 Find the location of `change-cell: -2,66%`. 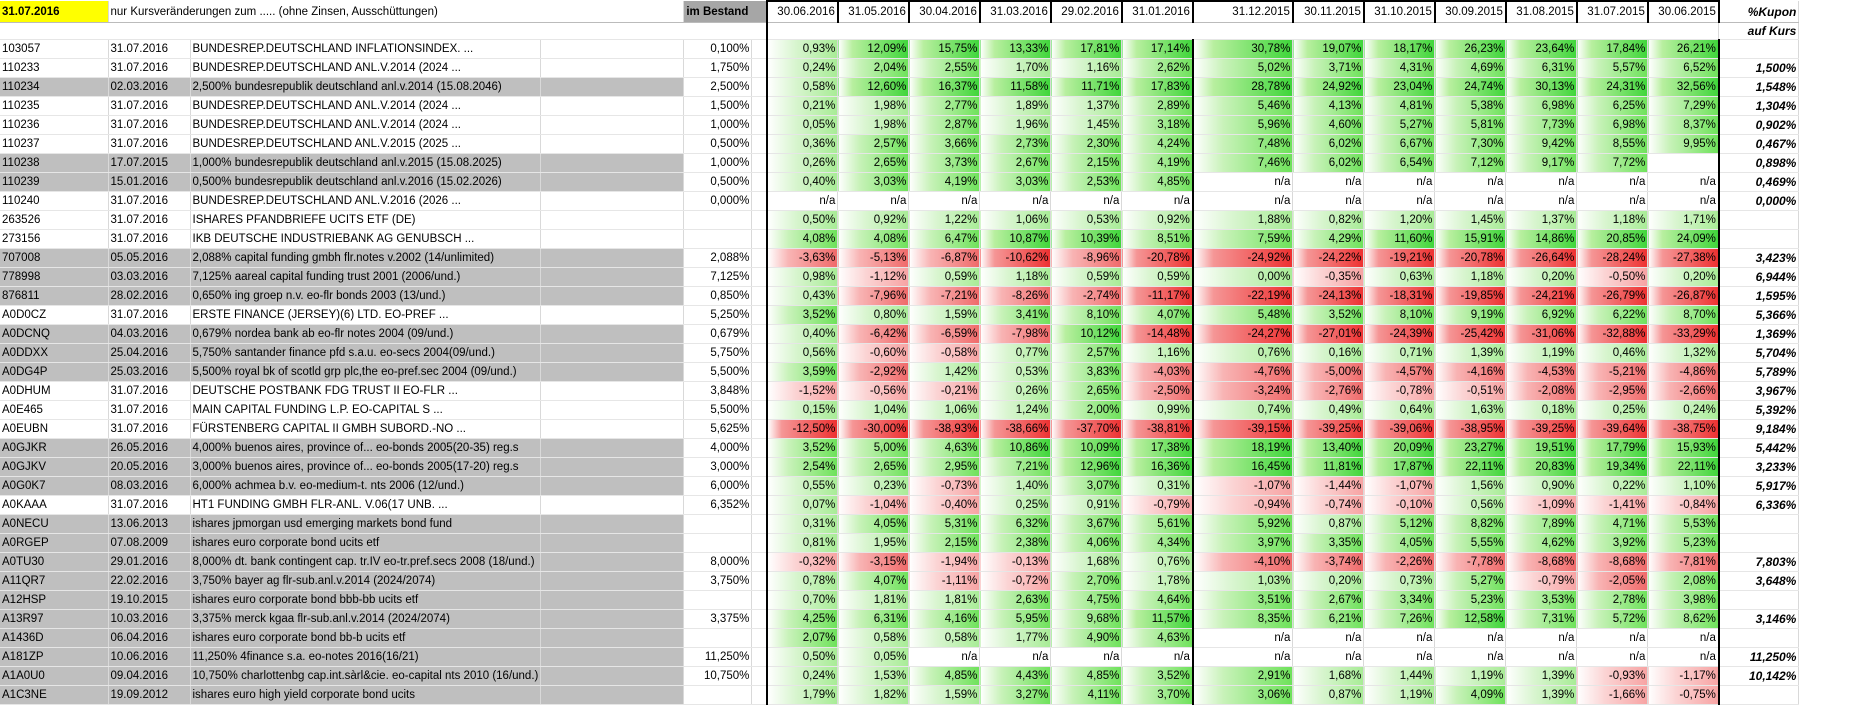

change-cell: -2,66% is located at coordinates (1683, 391).